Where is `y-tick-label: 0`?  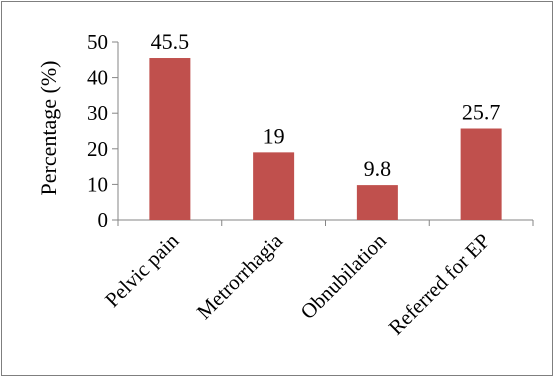 y-tick-label: 0 is located at coordinates (103, 220).